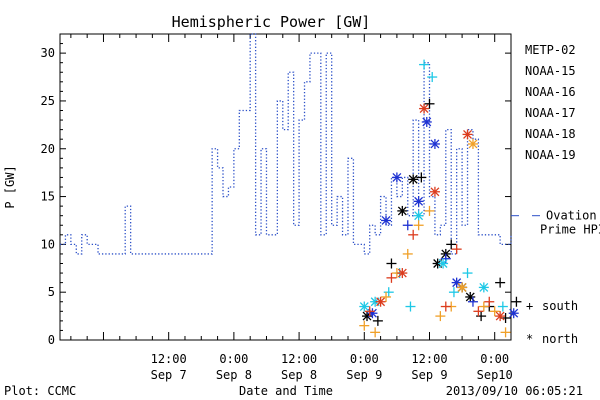  What do you see at coordinates (560, 339) in the screenshot?
I see `north-label: north` at bounding box center [560, 339].